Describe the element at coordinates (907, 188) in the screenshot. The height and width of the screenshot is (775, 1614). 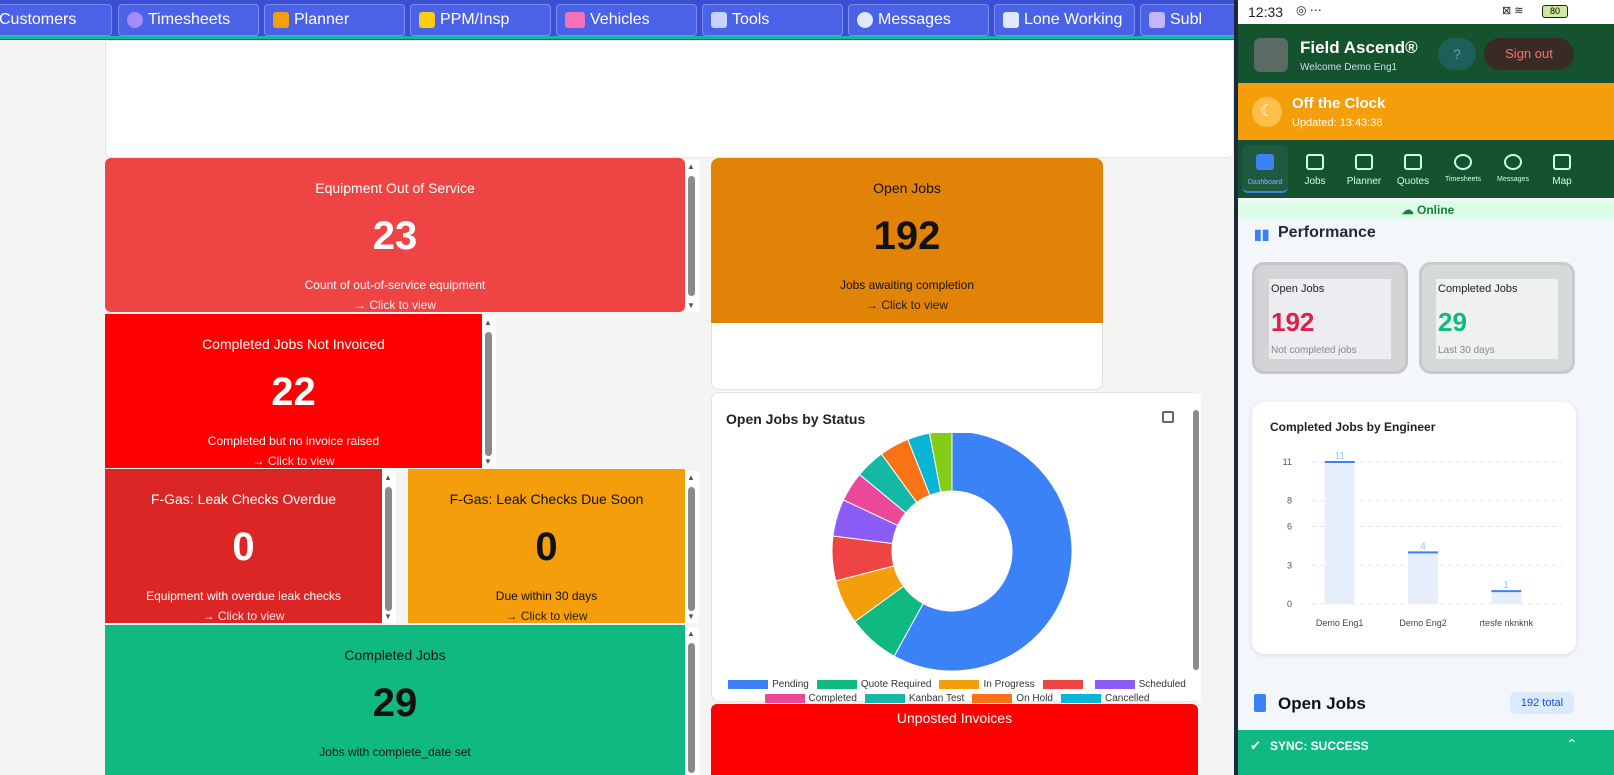
I see `card-title: Open Jobs` at that location.